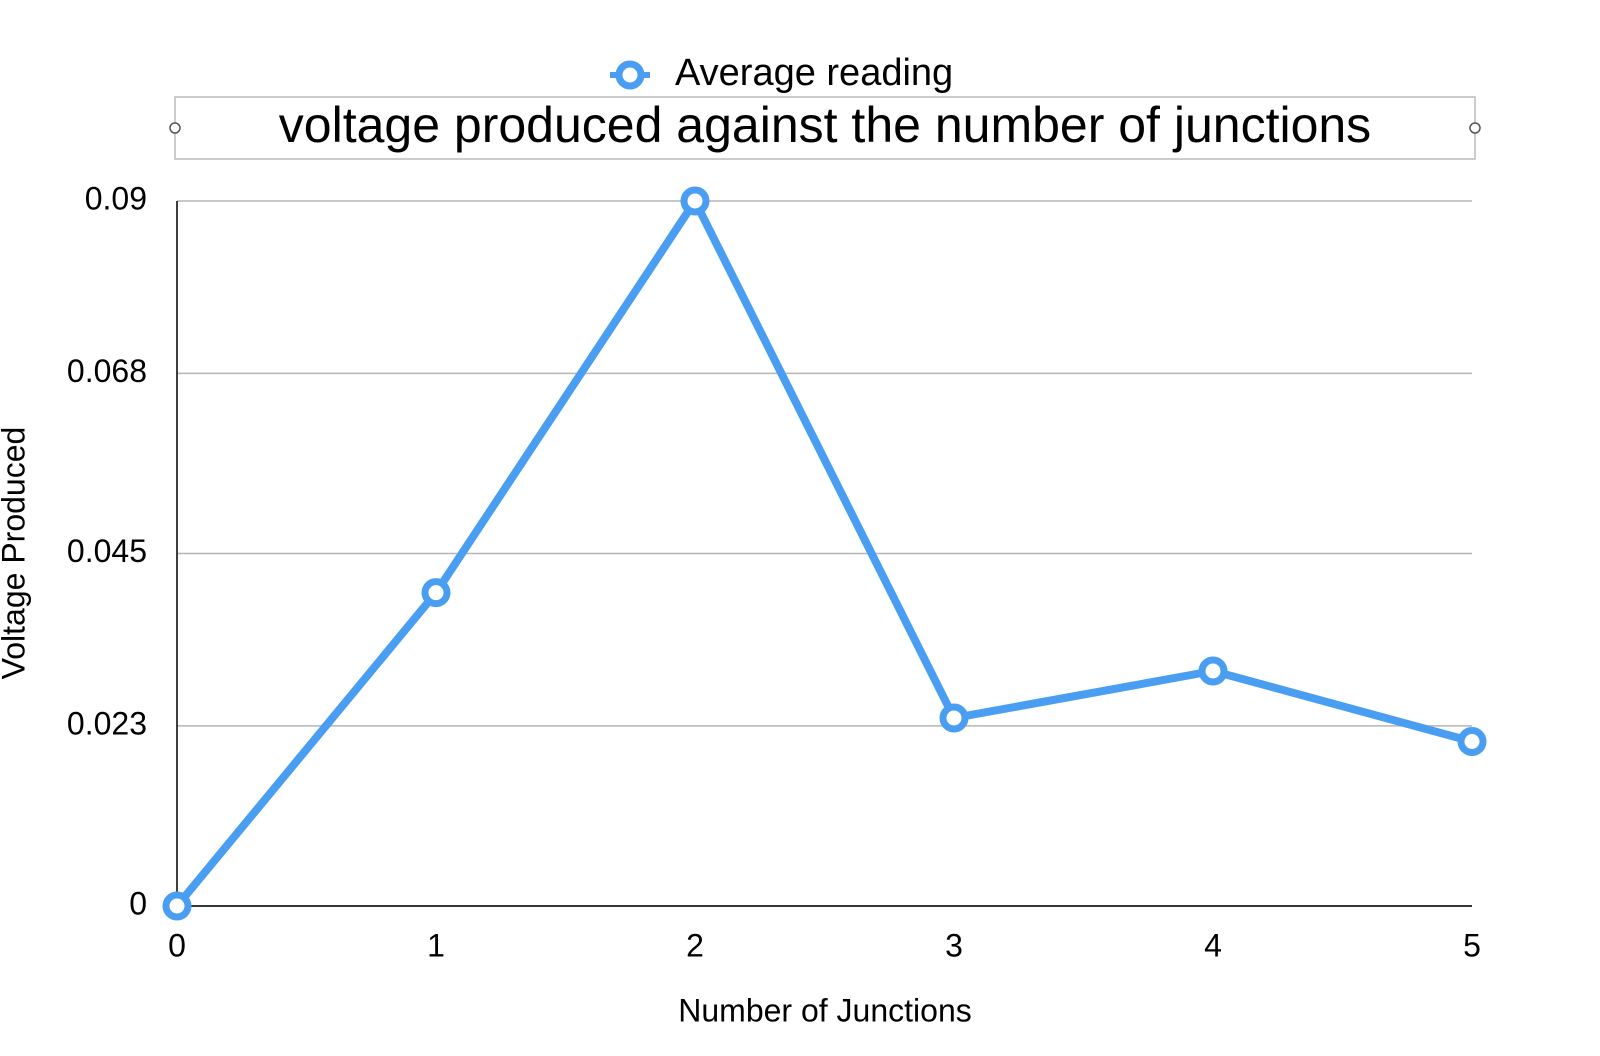 This screenshot has width=1600, height=1056. I want to click on x-tick-label: 3, so click(954, 945).